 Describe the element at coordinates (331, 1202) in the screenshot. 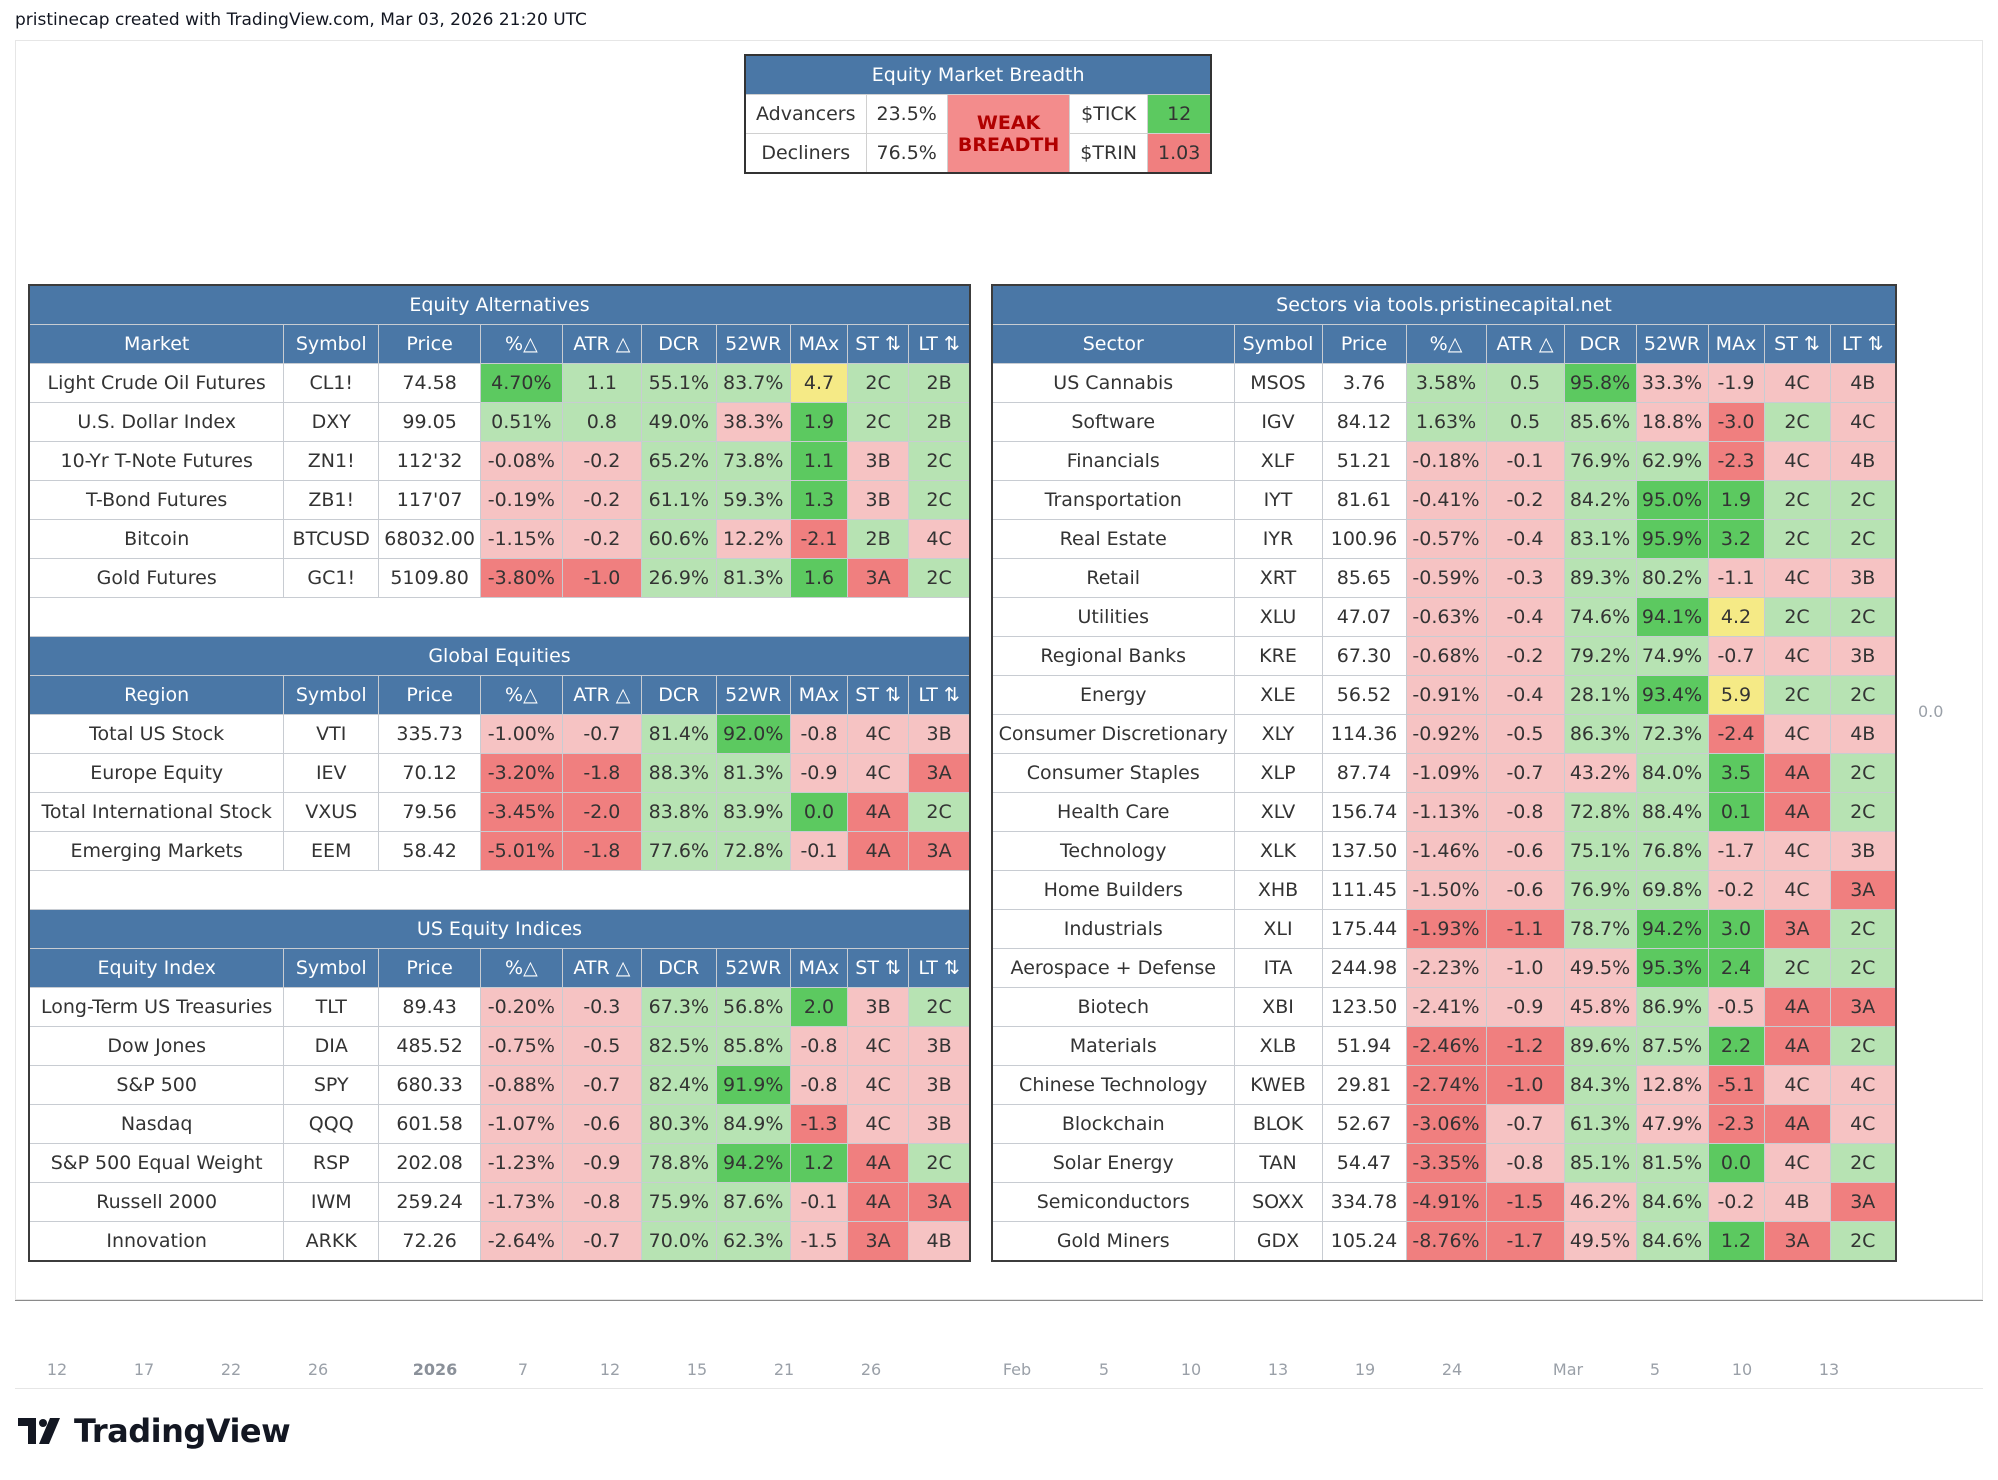

I see `cell-symbol: IWM` at that location.